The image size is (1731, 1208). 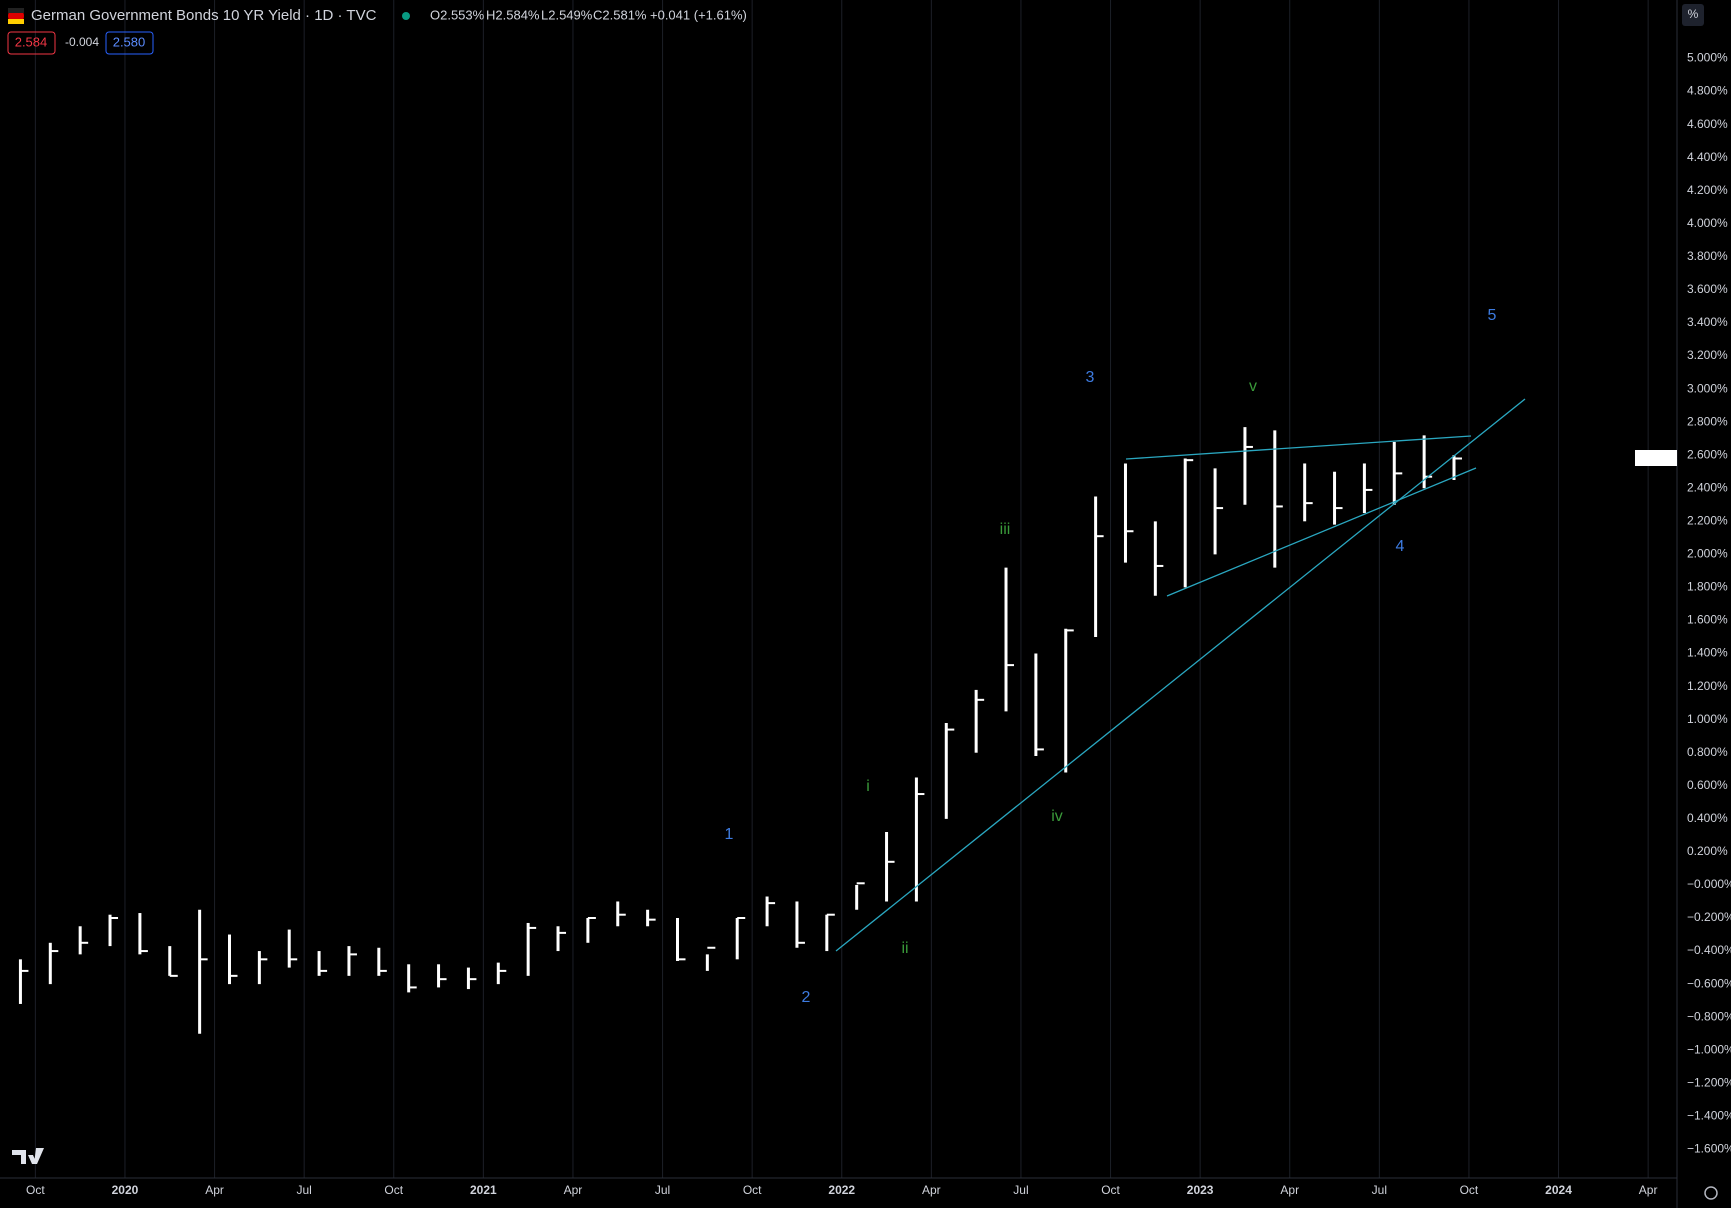 What do you see at coordinates (698, 14) in the screenshot?
I see `ohlc-value: +0.041 (+1.61%)` at bounding box center [698, 14].